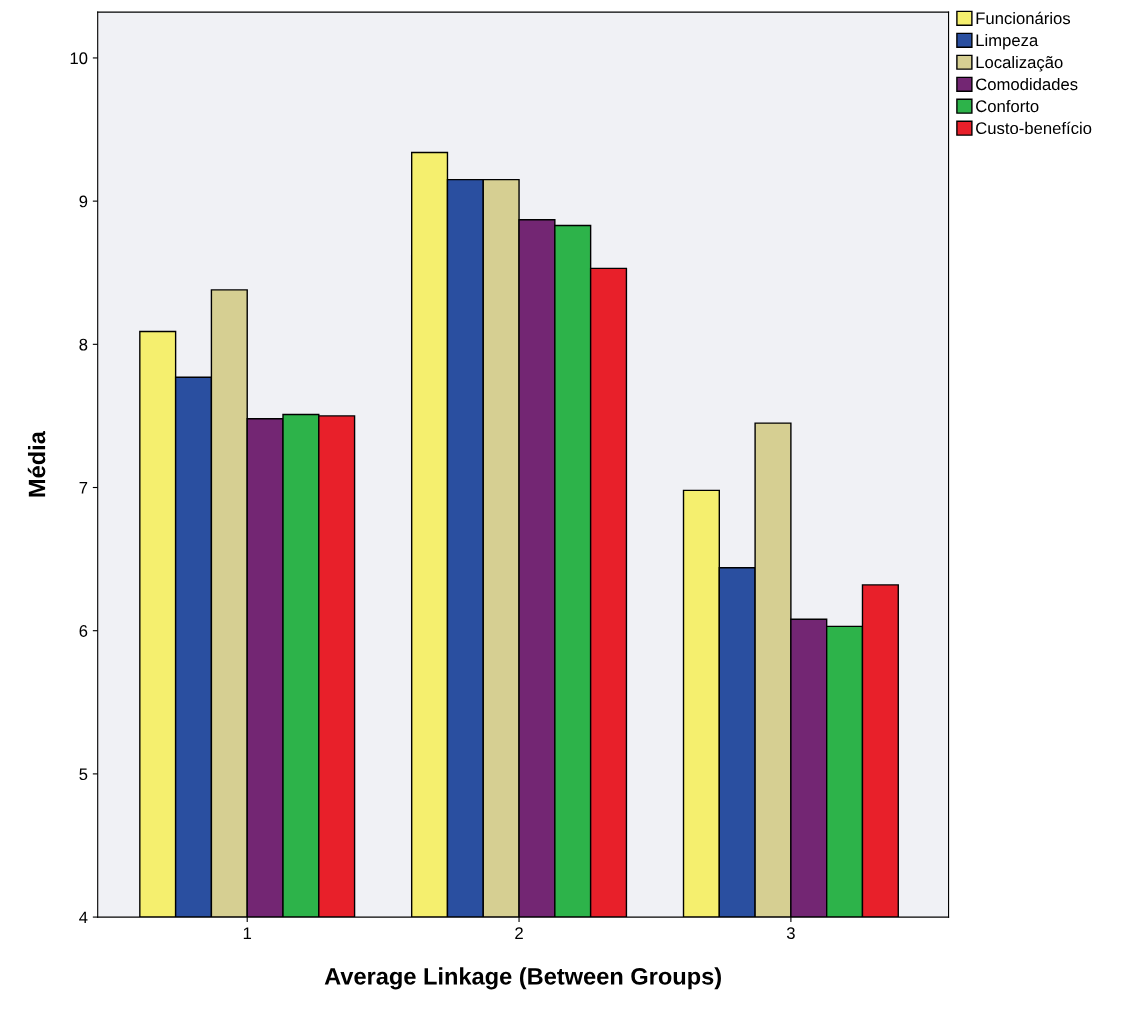  I want to click on y-tick-label: 4, so click(83, 917).